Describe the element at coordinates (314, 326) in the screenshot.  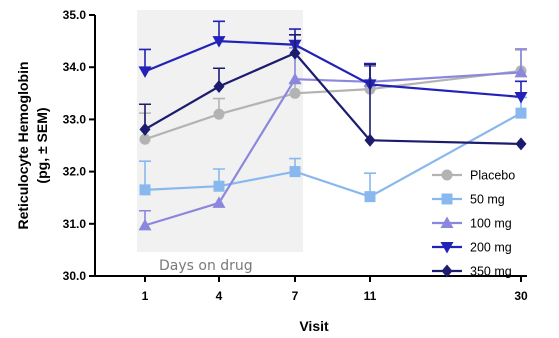
I see `x-axis-title: Visit` at that location.